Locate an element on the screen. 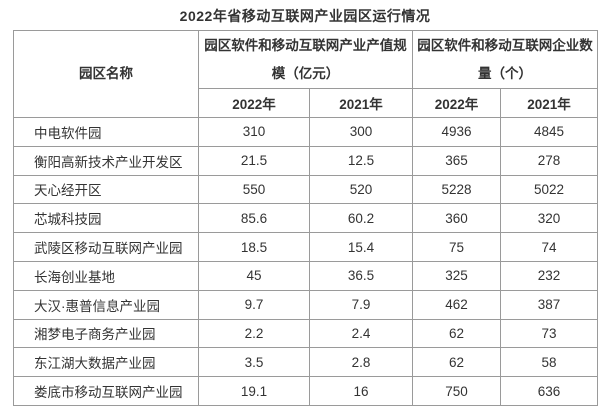 The width and height of the screenshot is (615, 414). value-cell: 365 is located at coordinates (456, 160).